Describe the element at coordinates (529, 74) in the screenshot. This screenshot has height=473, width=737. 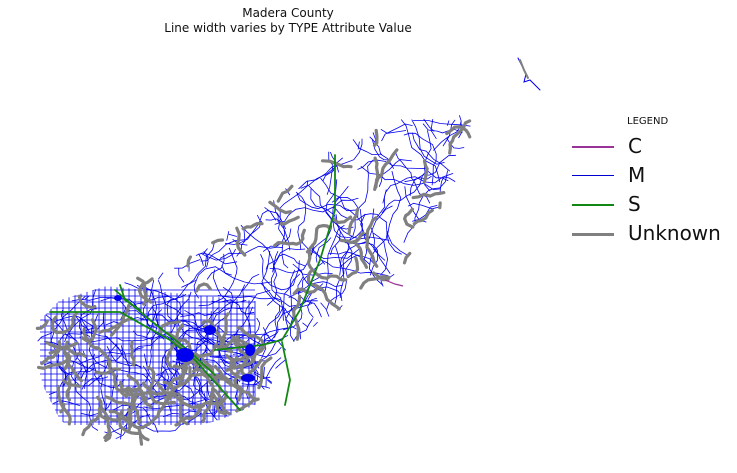
I see `north-tip-roads` at that location.